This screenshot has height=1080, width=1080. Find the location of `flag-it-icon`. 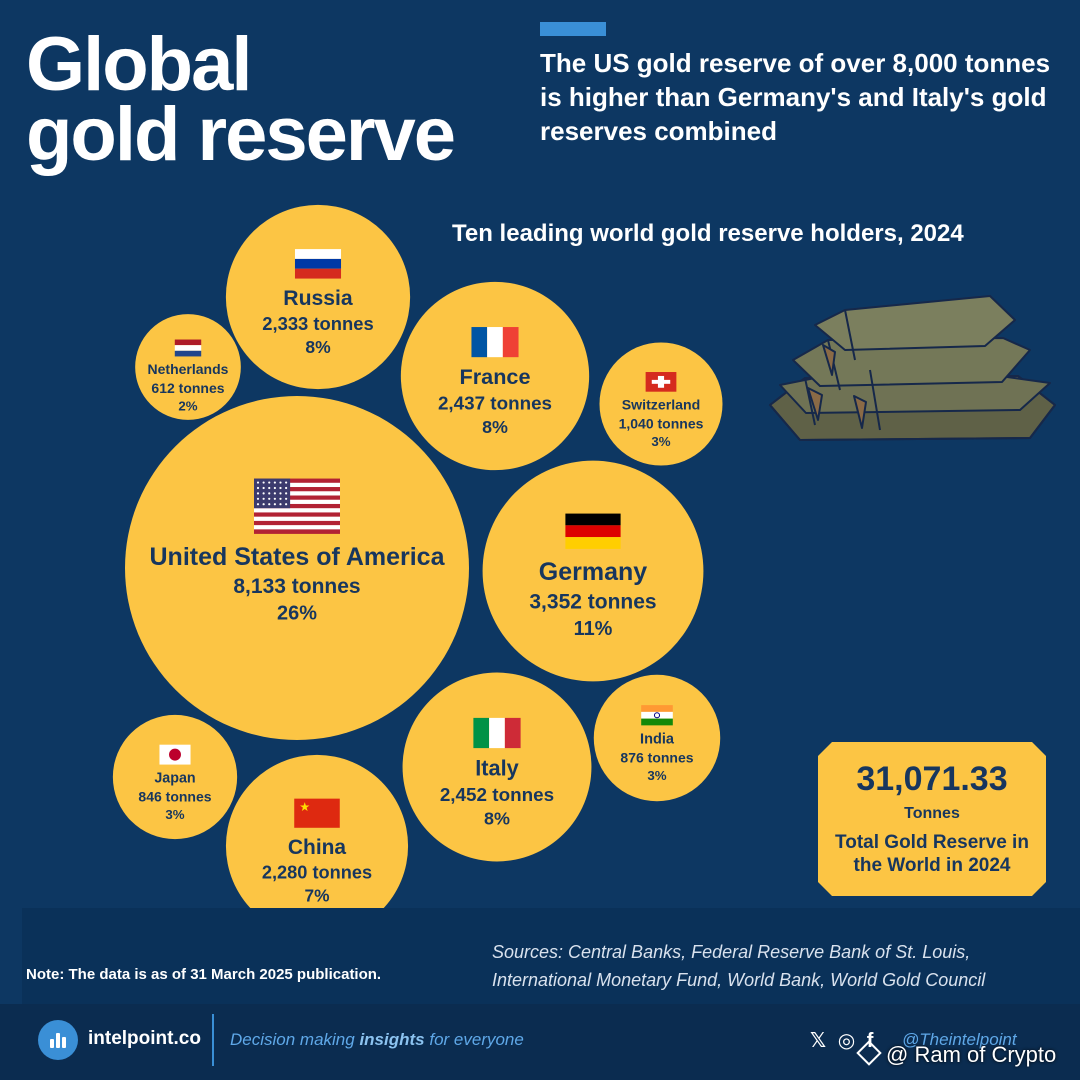

flag-it-icon is located at coordinates (497, 733).